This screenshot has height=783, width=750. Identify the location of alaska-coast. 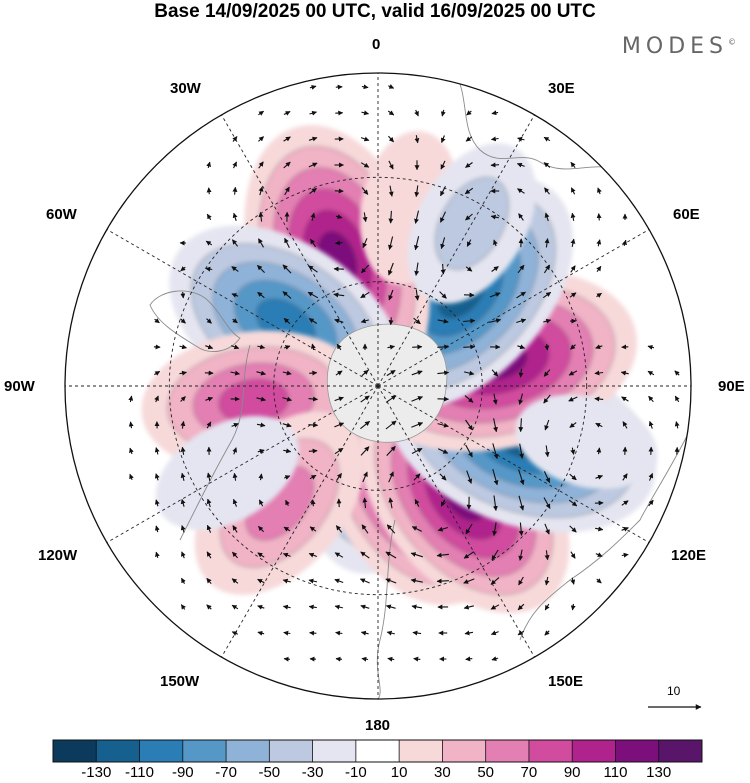
(386, 609).